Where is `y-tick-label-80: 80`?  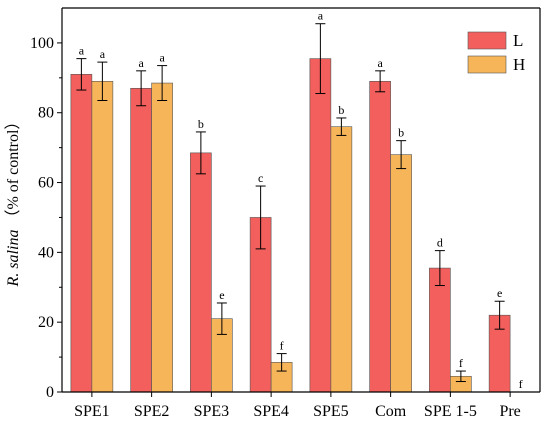 y-tick-label-80: 80 is located at coordinates (46, 113).